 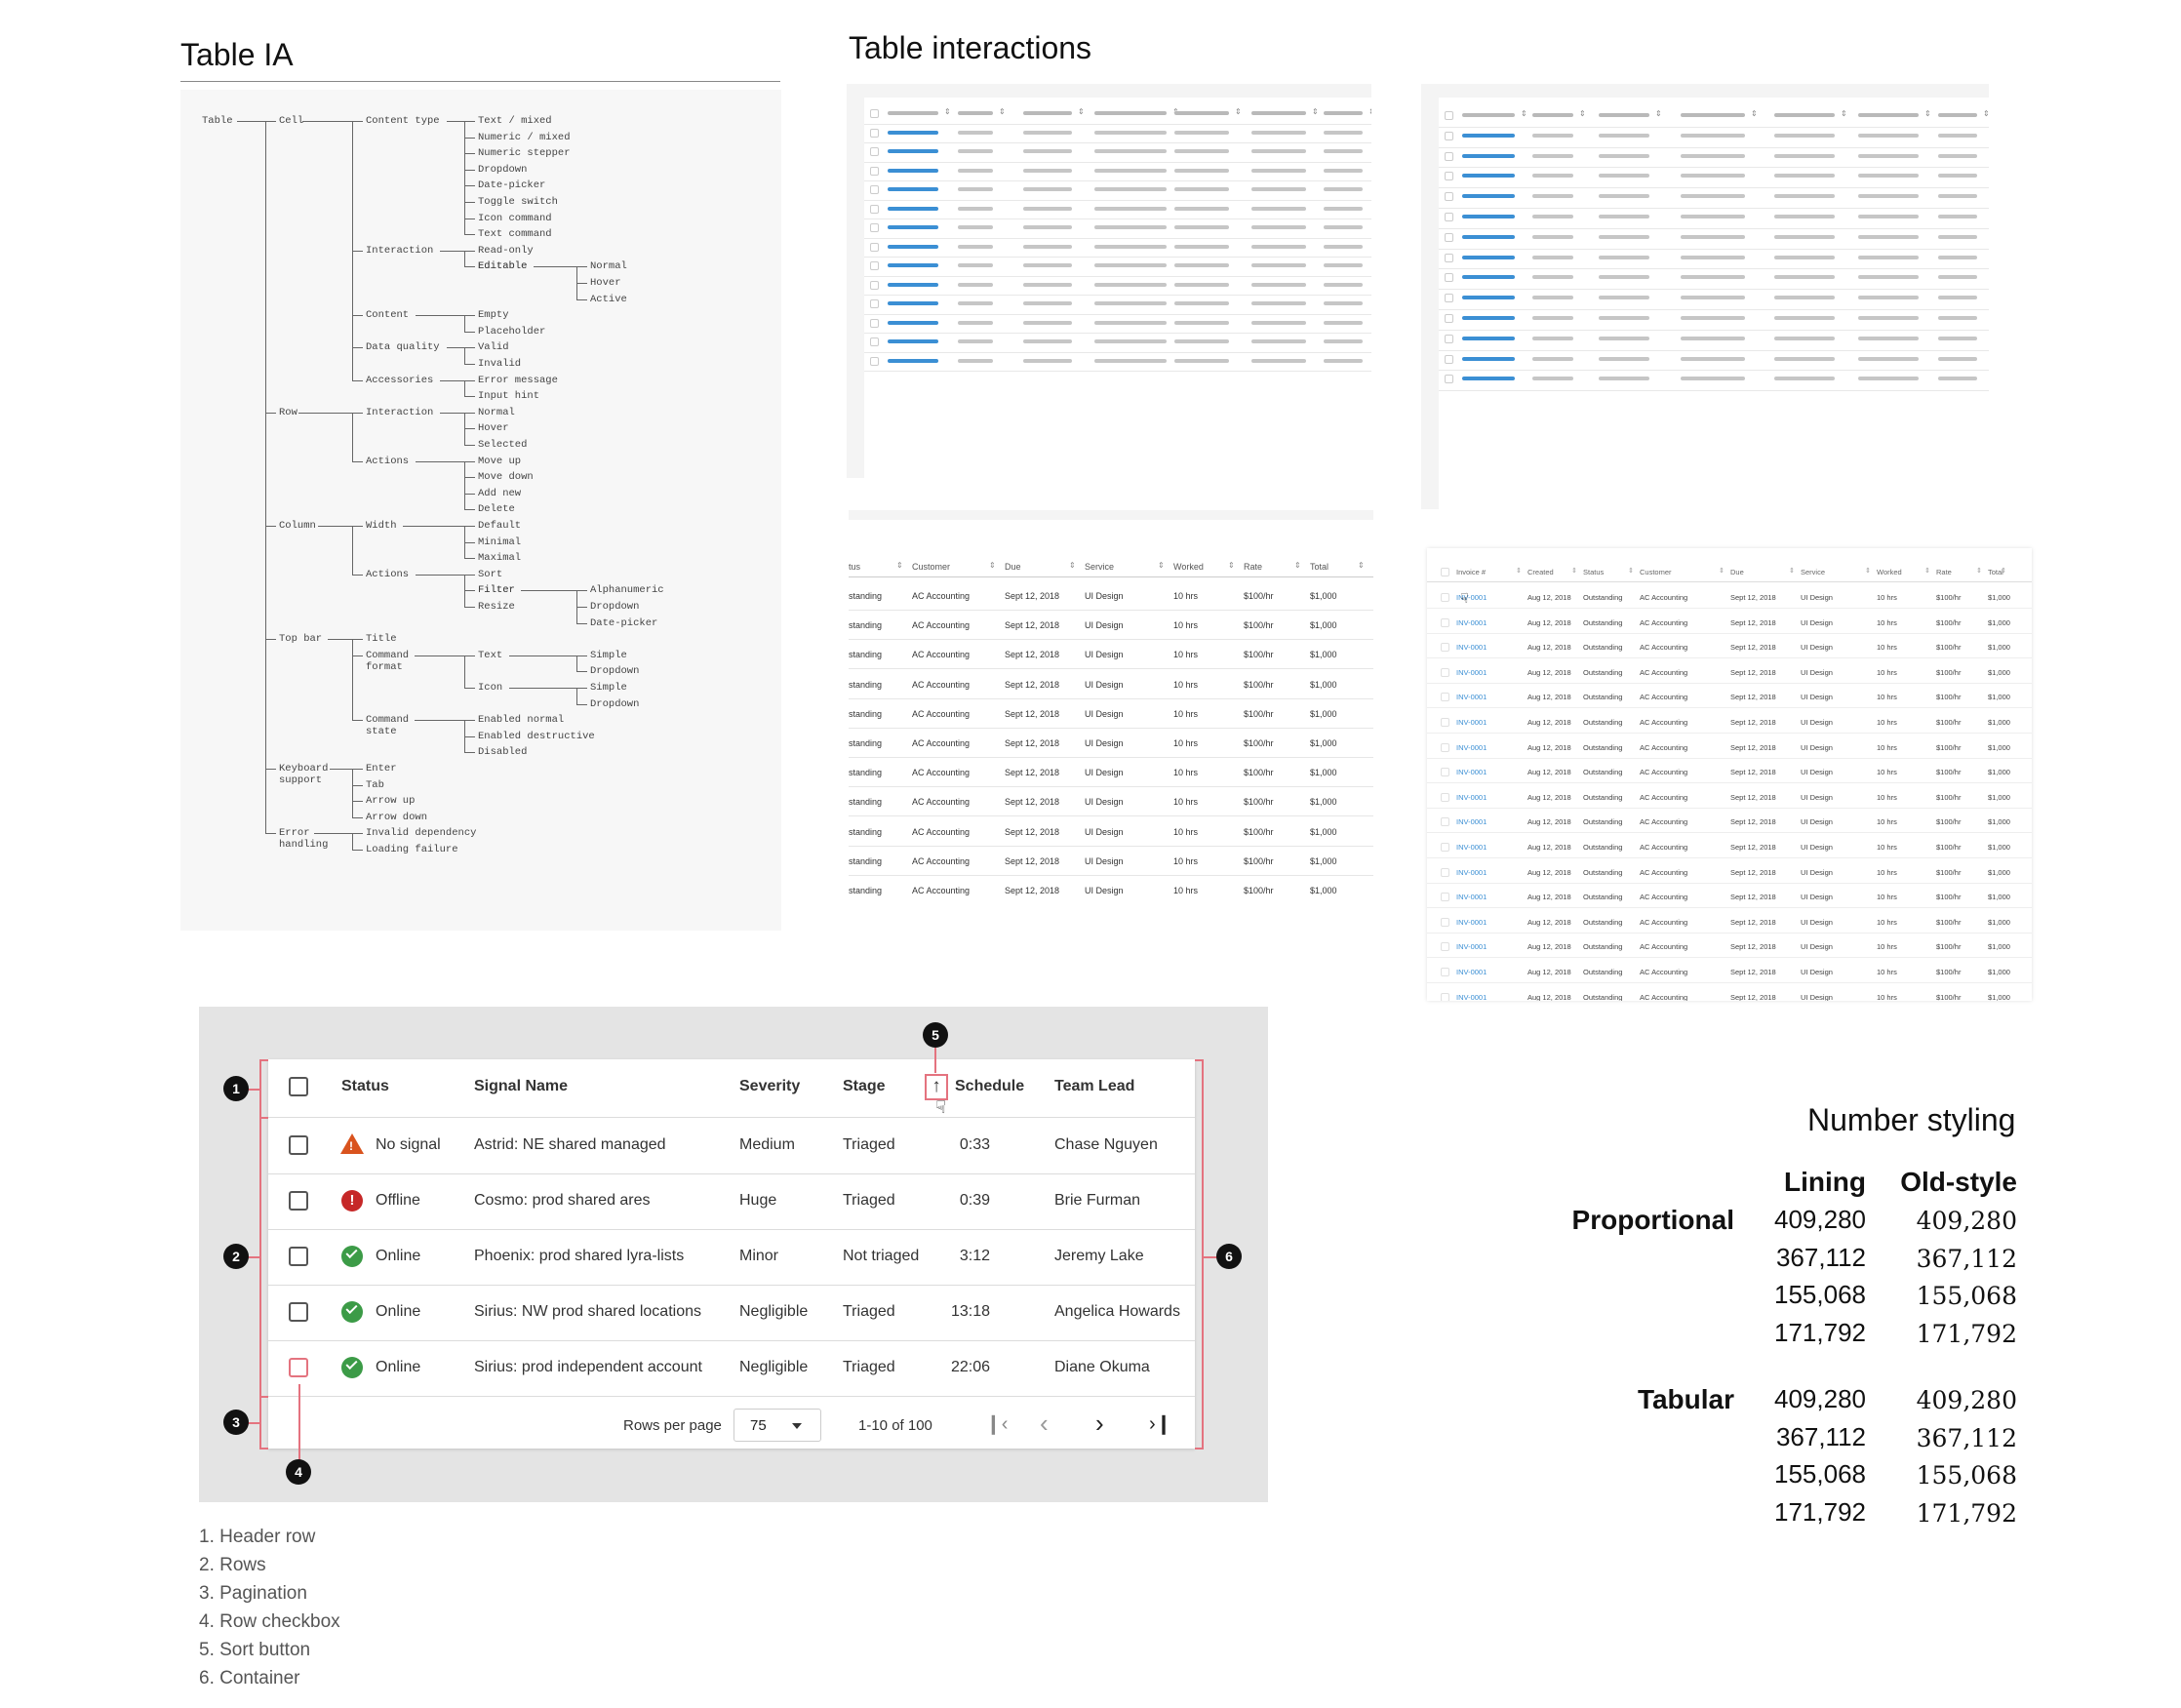 I want to click on first-page-icon: ❙‹, so click(x=997, y=1424).